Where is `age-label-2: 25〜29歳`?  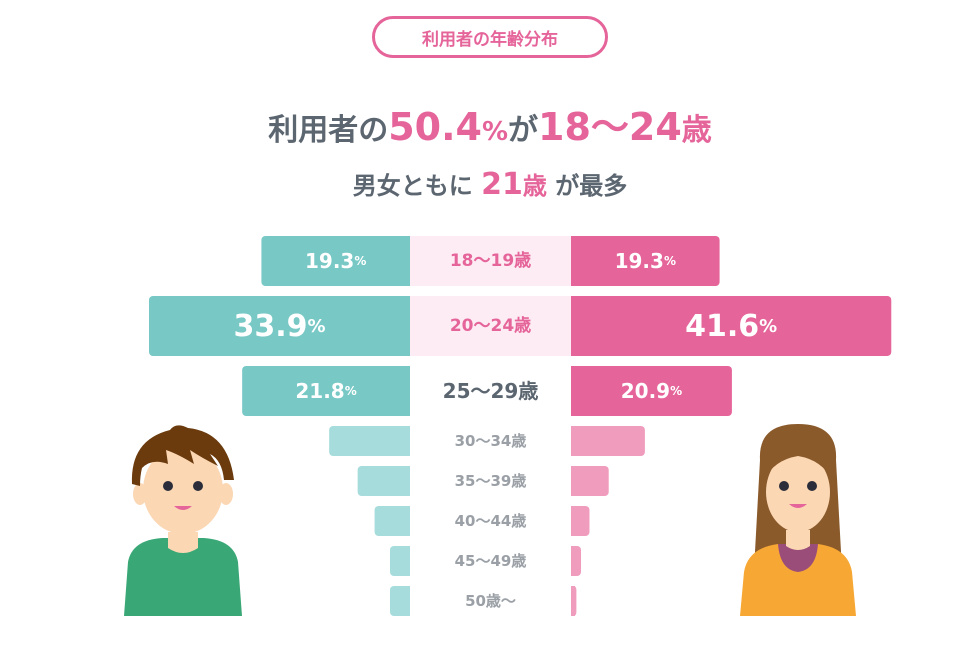 age-label-2: 25〜29歳 is located at coordinates (491, 391).